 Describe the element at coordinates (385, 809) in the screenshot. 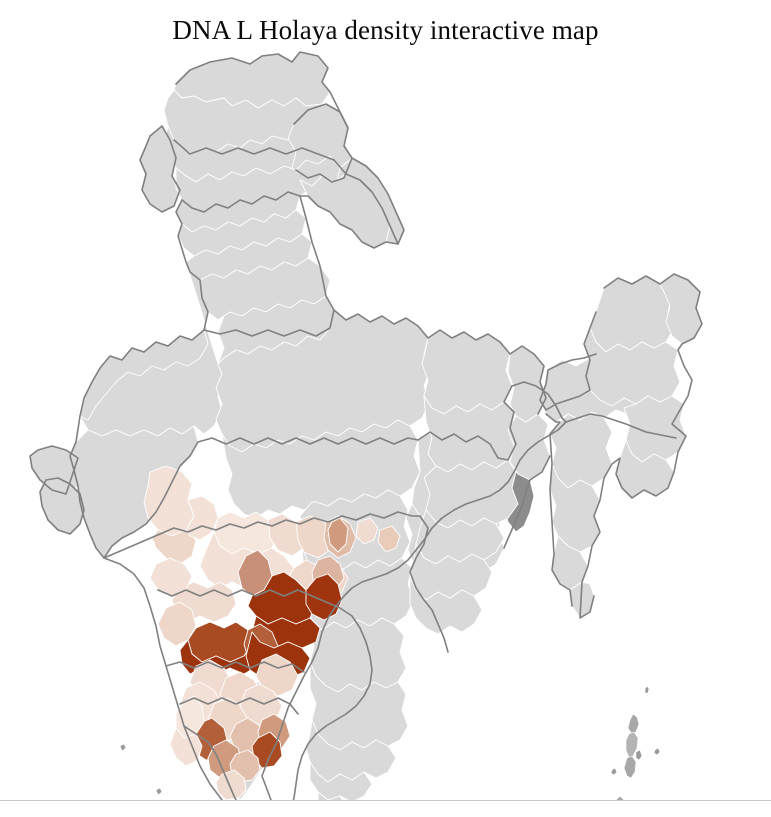

I see `footer-area` at that location.